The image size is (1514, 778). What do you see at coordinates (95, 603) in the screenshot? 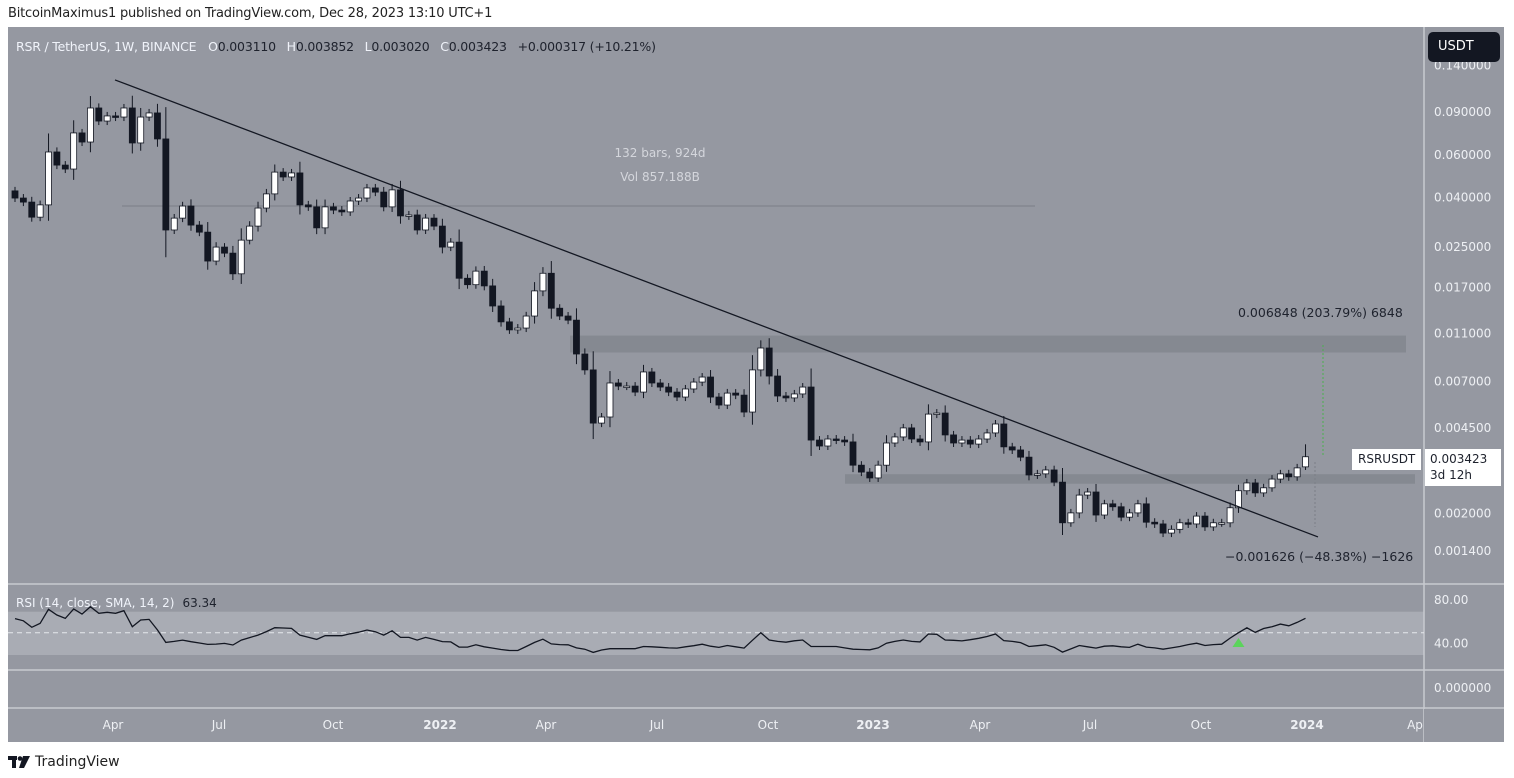
I see `rsi-label: RSI (14, close, SMA, 14, 2)` at bounding box center [95, 603].